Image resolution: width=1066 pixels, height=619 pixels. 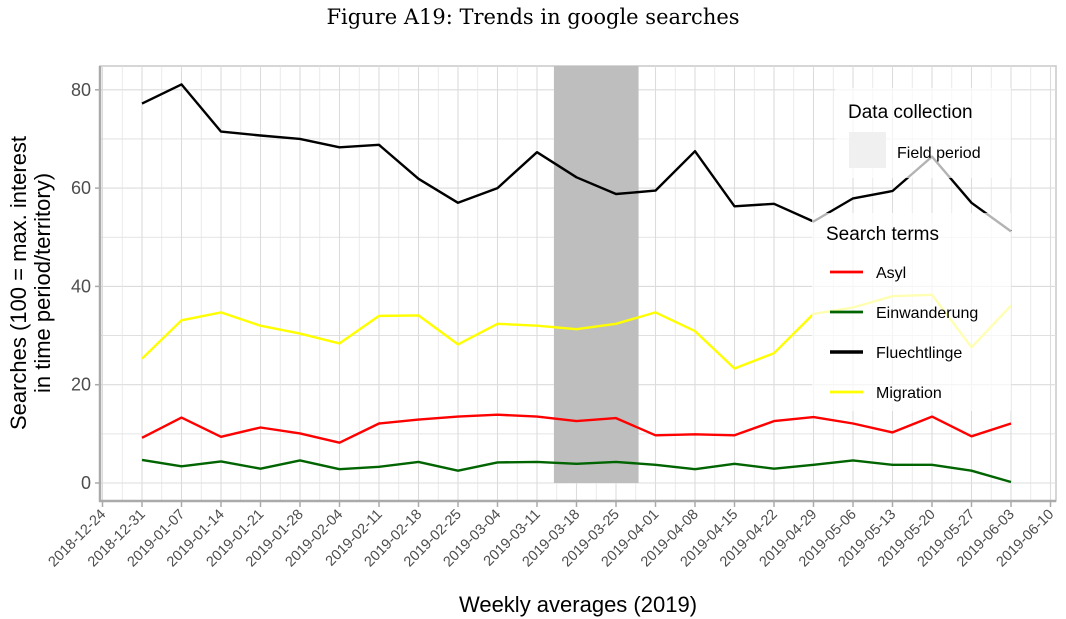 I want to click on field-period-shading, so click(x=596, y=274).